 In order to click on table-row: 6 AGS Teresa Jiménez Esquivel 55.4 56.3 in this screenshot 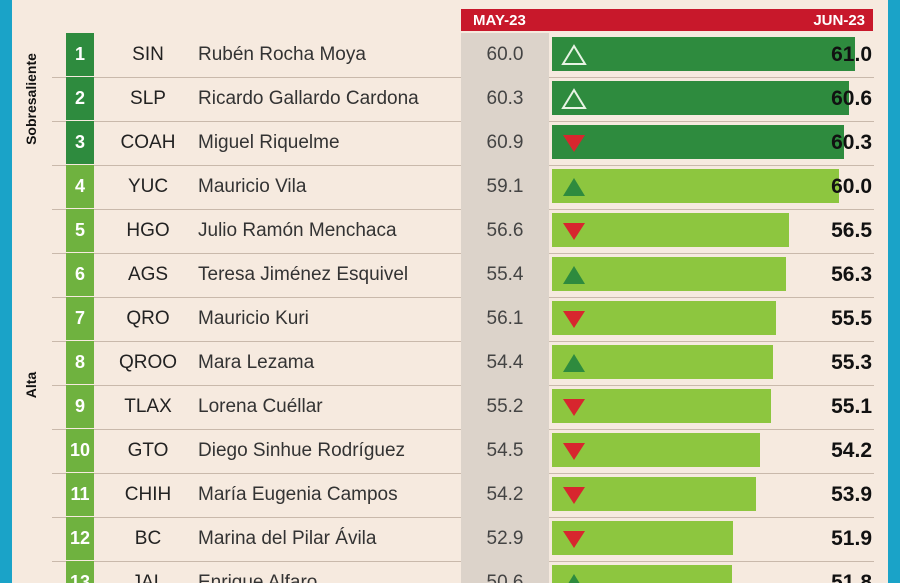, I will do `click(463, 275)`.